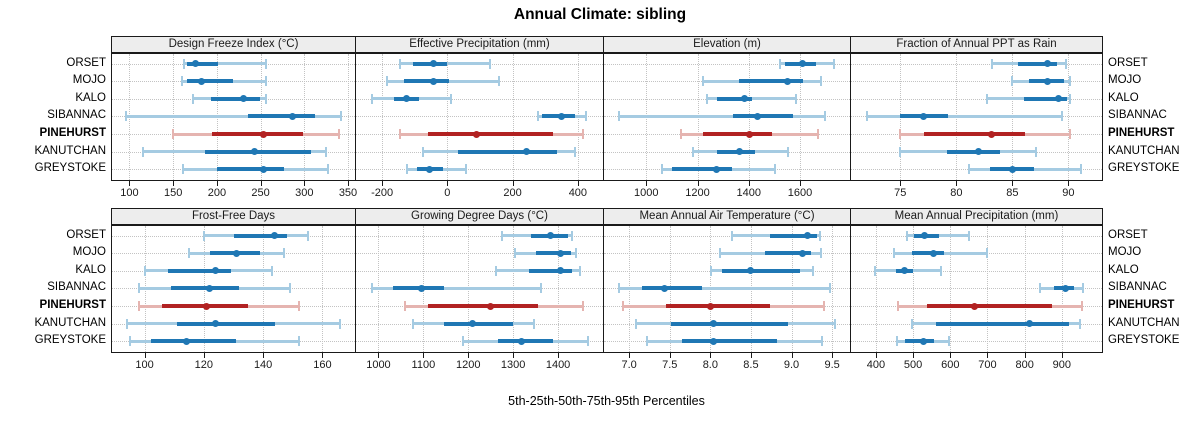 The height and width of the screenshot is (425, 1200). Describe the element at coordinates (72, 305) in the screenshot. I see `site-label-left-pinehurst: PINEHURST` at that location.